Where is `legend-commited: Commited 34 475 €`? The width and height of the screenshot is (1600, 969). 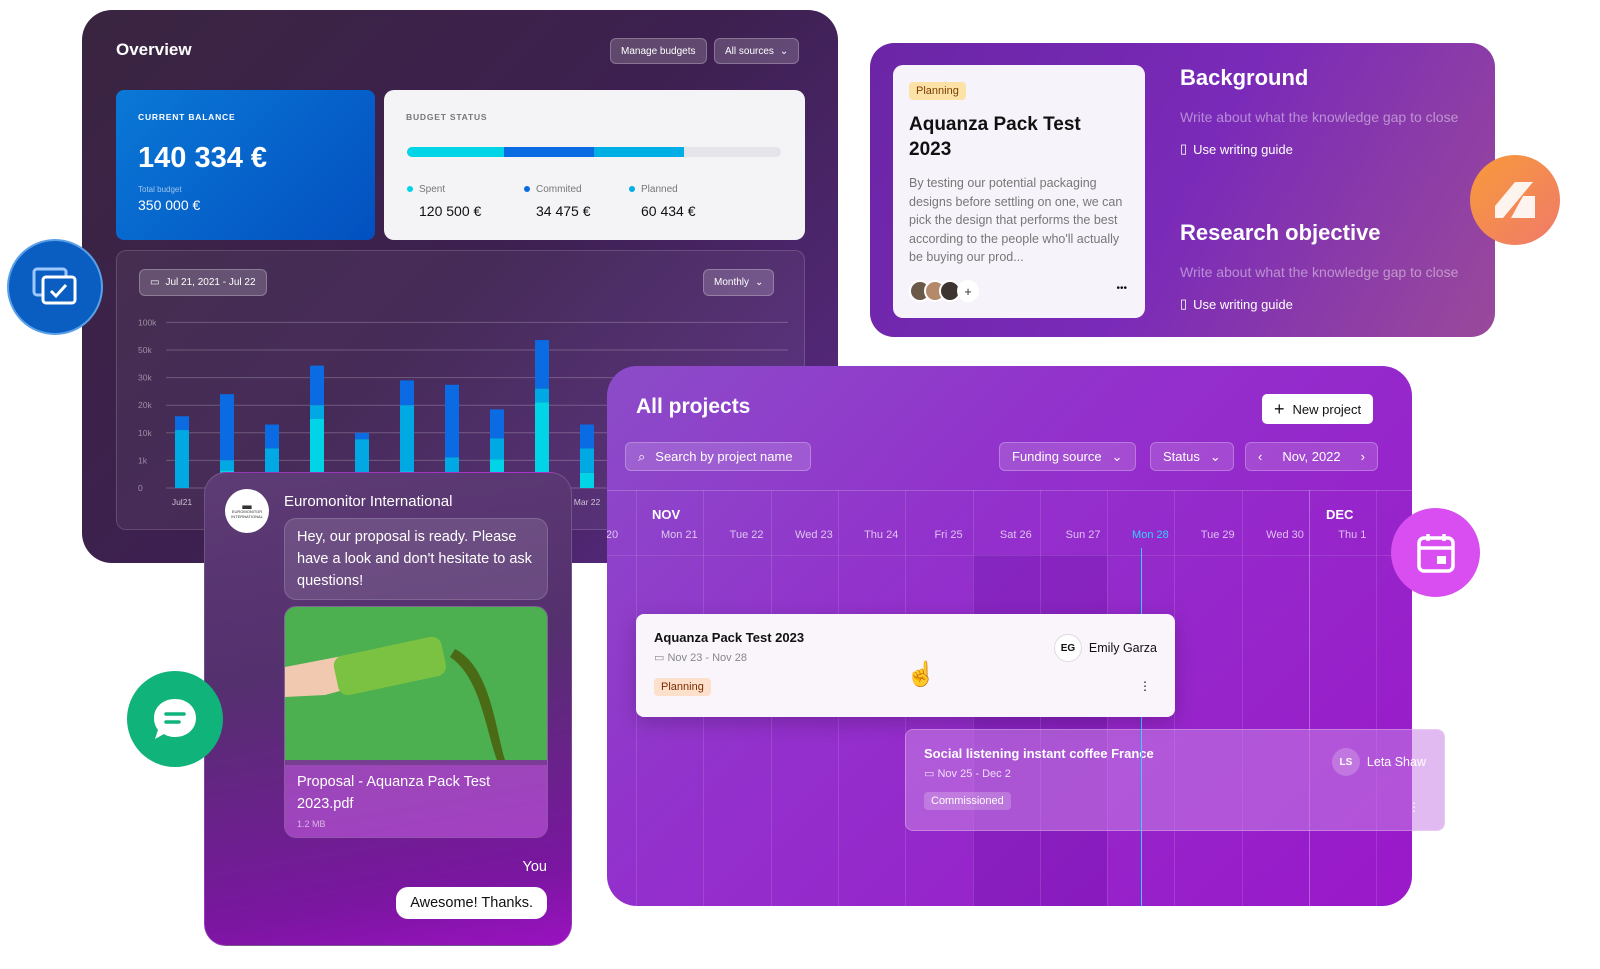
legend-commited: Commited 34 475 € is located at coordinates (557, 201).